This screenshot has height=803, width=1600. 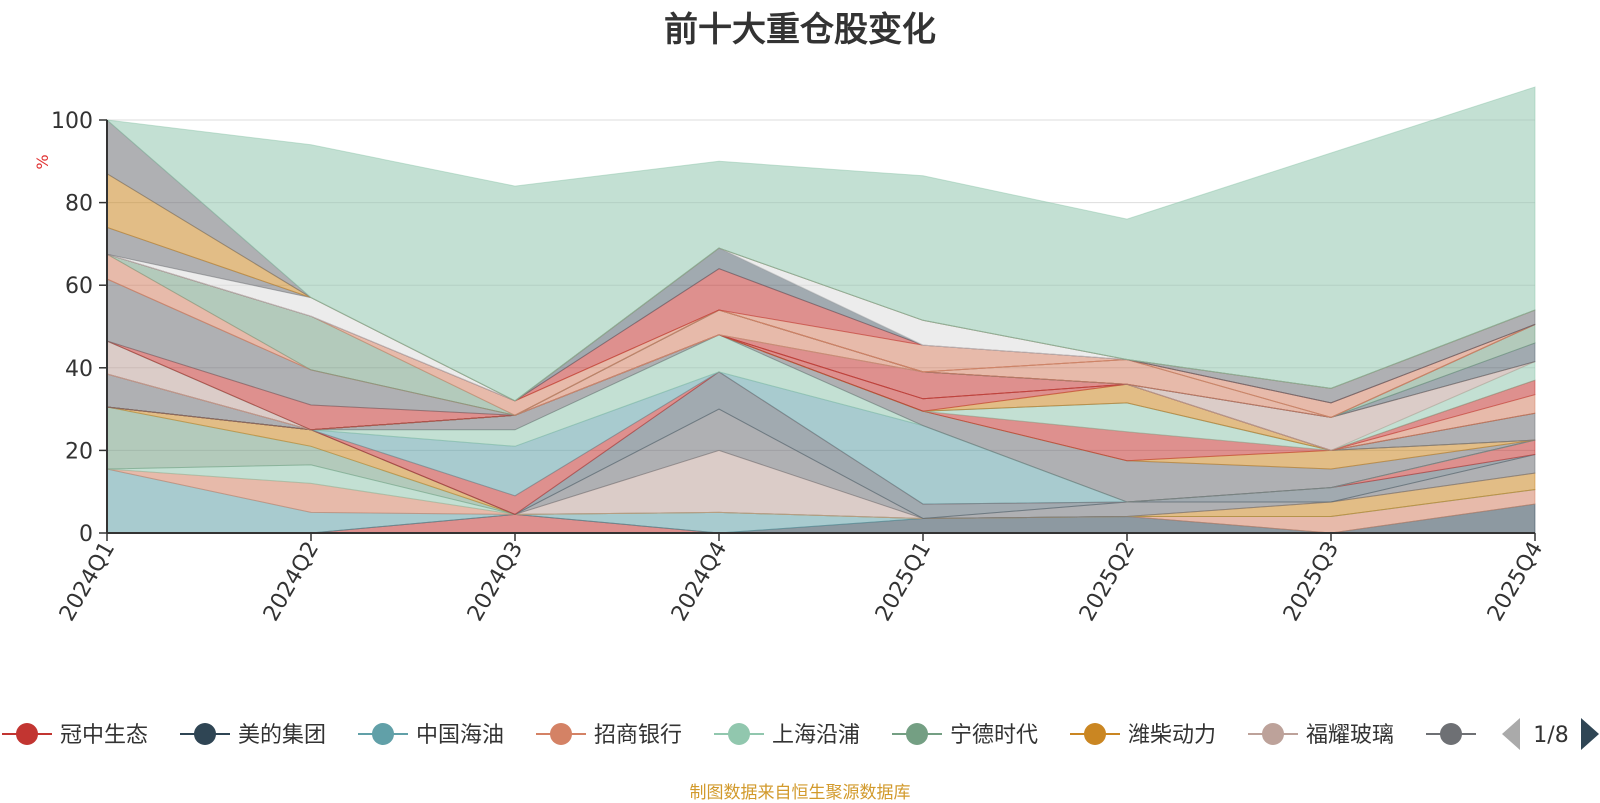 What do you see at coordinates (1499, 735) in the screenshot?
I see `legend-item: 海尔智家` at bounding box center [1499, 735].